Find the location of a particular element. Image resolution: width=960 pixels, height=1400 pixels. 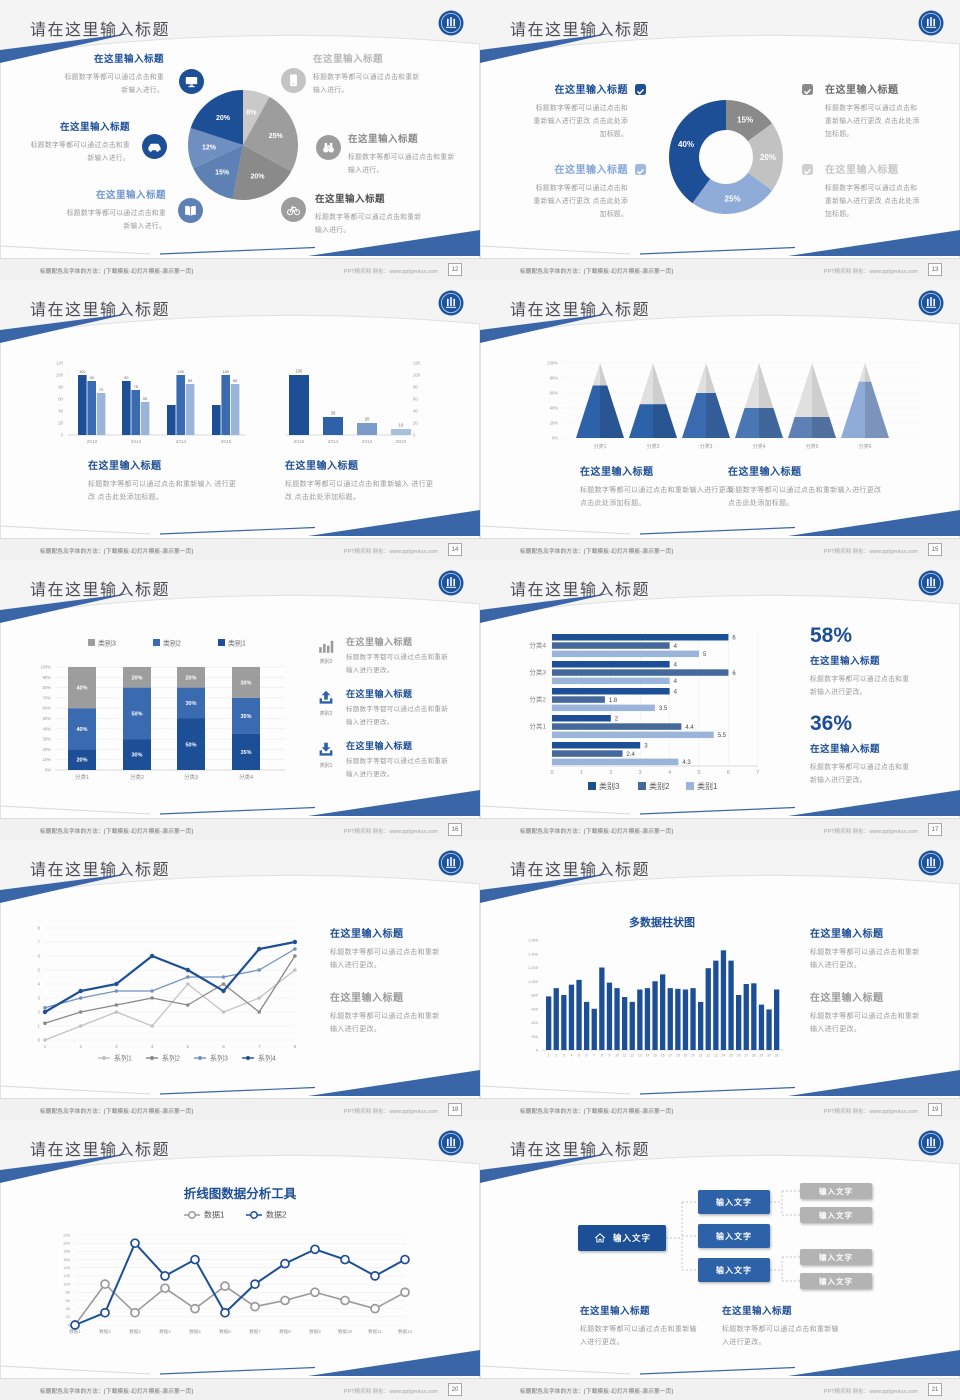

svg-text: 29 is located at coordinates (762, 1056).